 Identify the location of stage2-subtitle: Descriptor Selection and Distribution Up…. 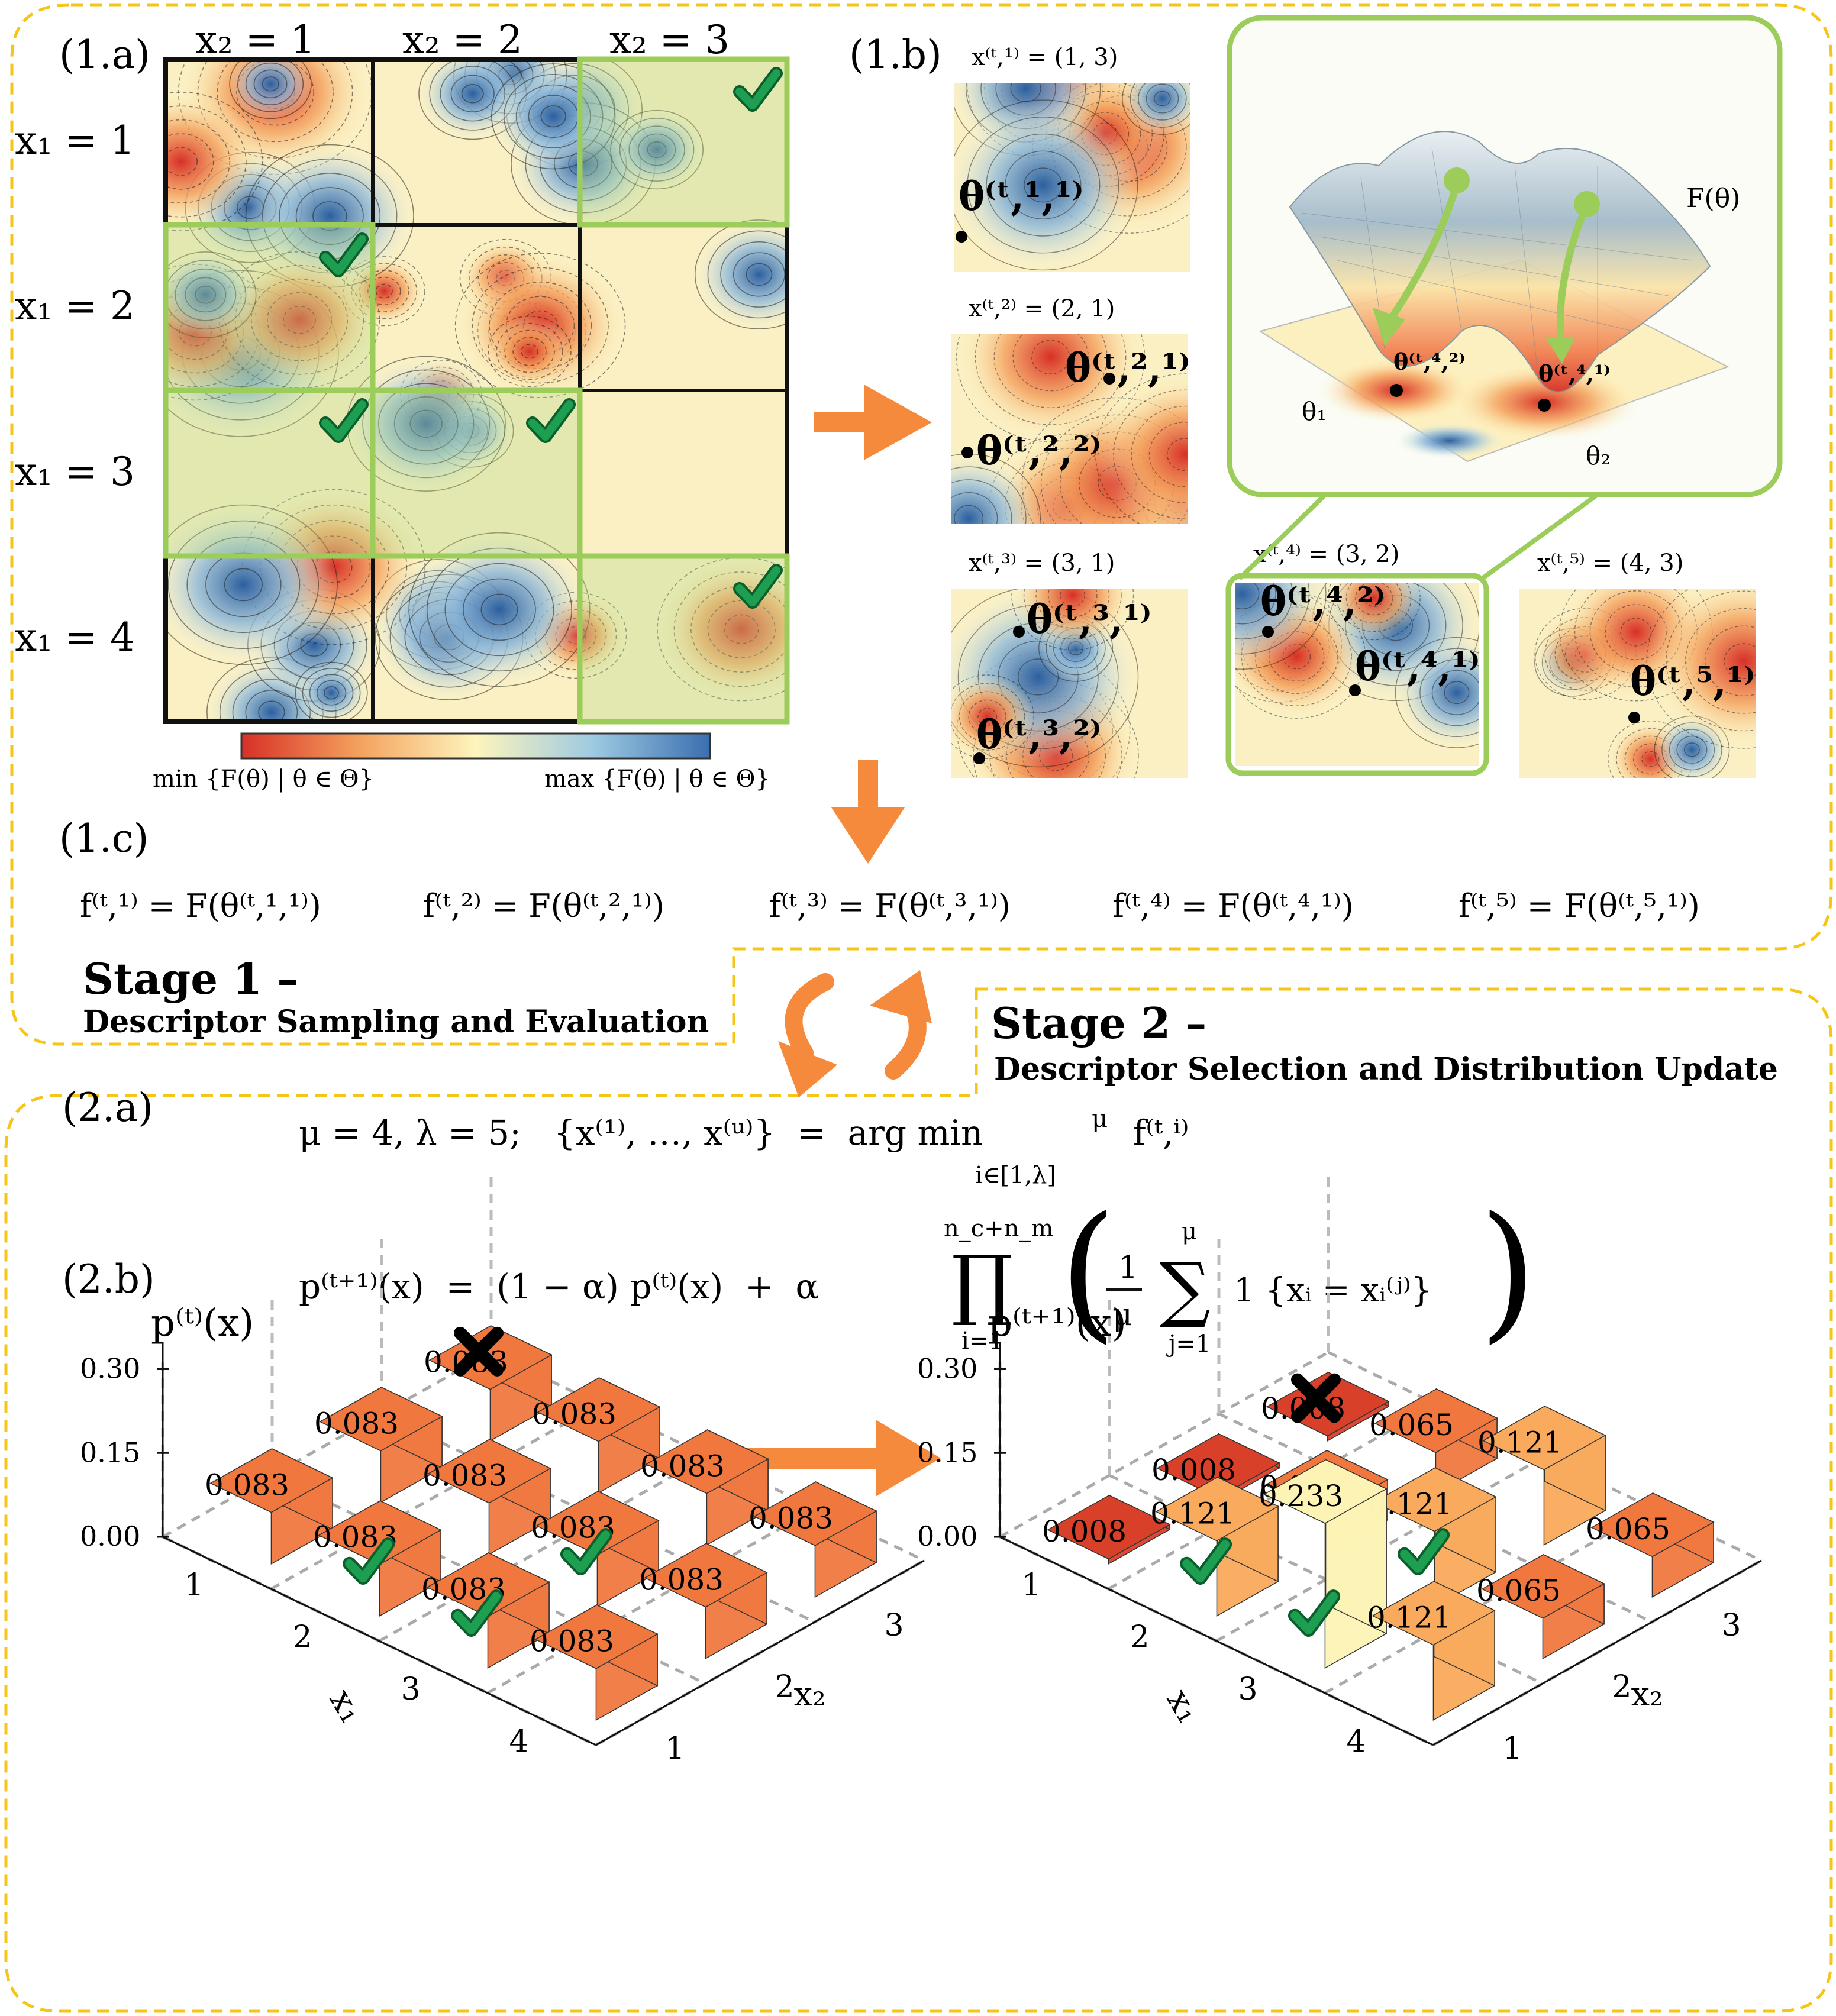
(1386, 1069).